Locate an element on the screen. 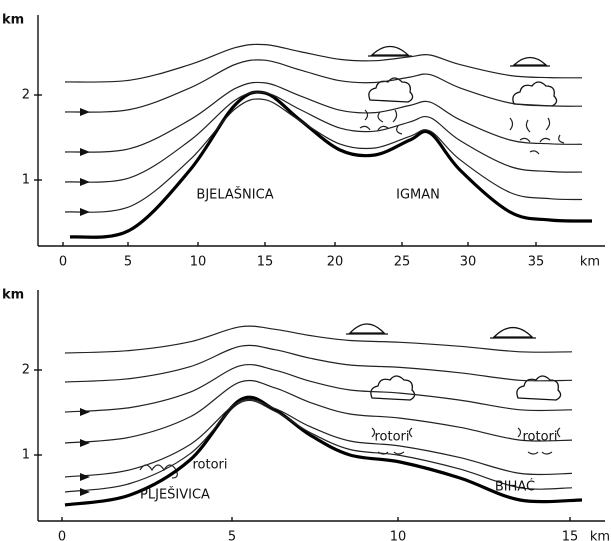 The height and width of the screenshot is (541, 611). place-label: PLJEŠIVICA is located at coordinates (175, 495).